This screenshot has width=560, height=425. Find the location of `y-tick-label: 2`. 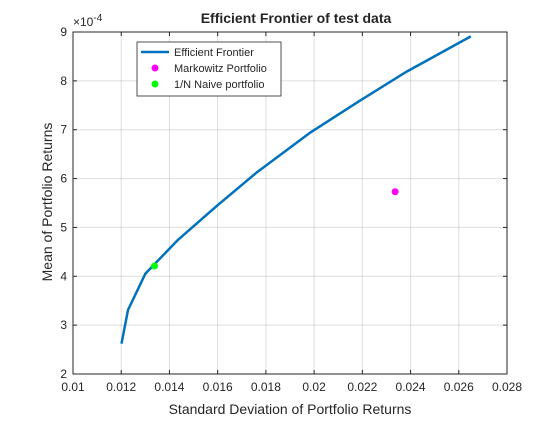

y-tick-label: 2 is located at coordinates (63, 374).